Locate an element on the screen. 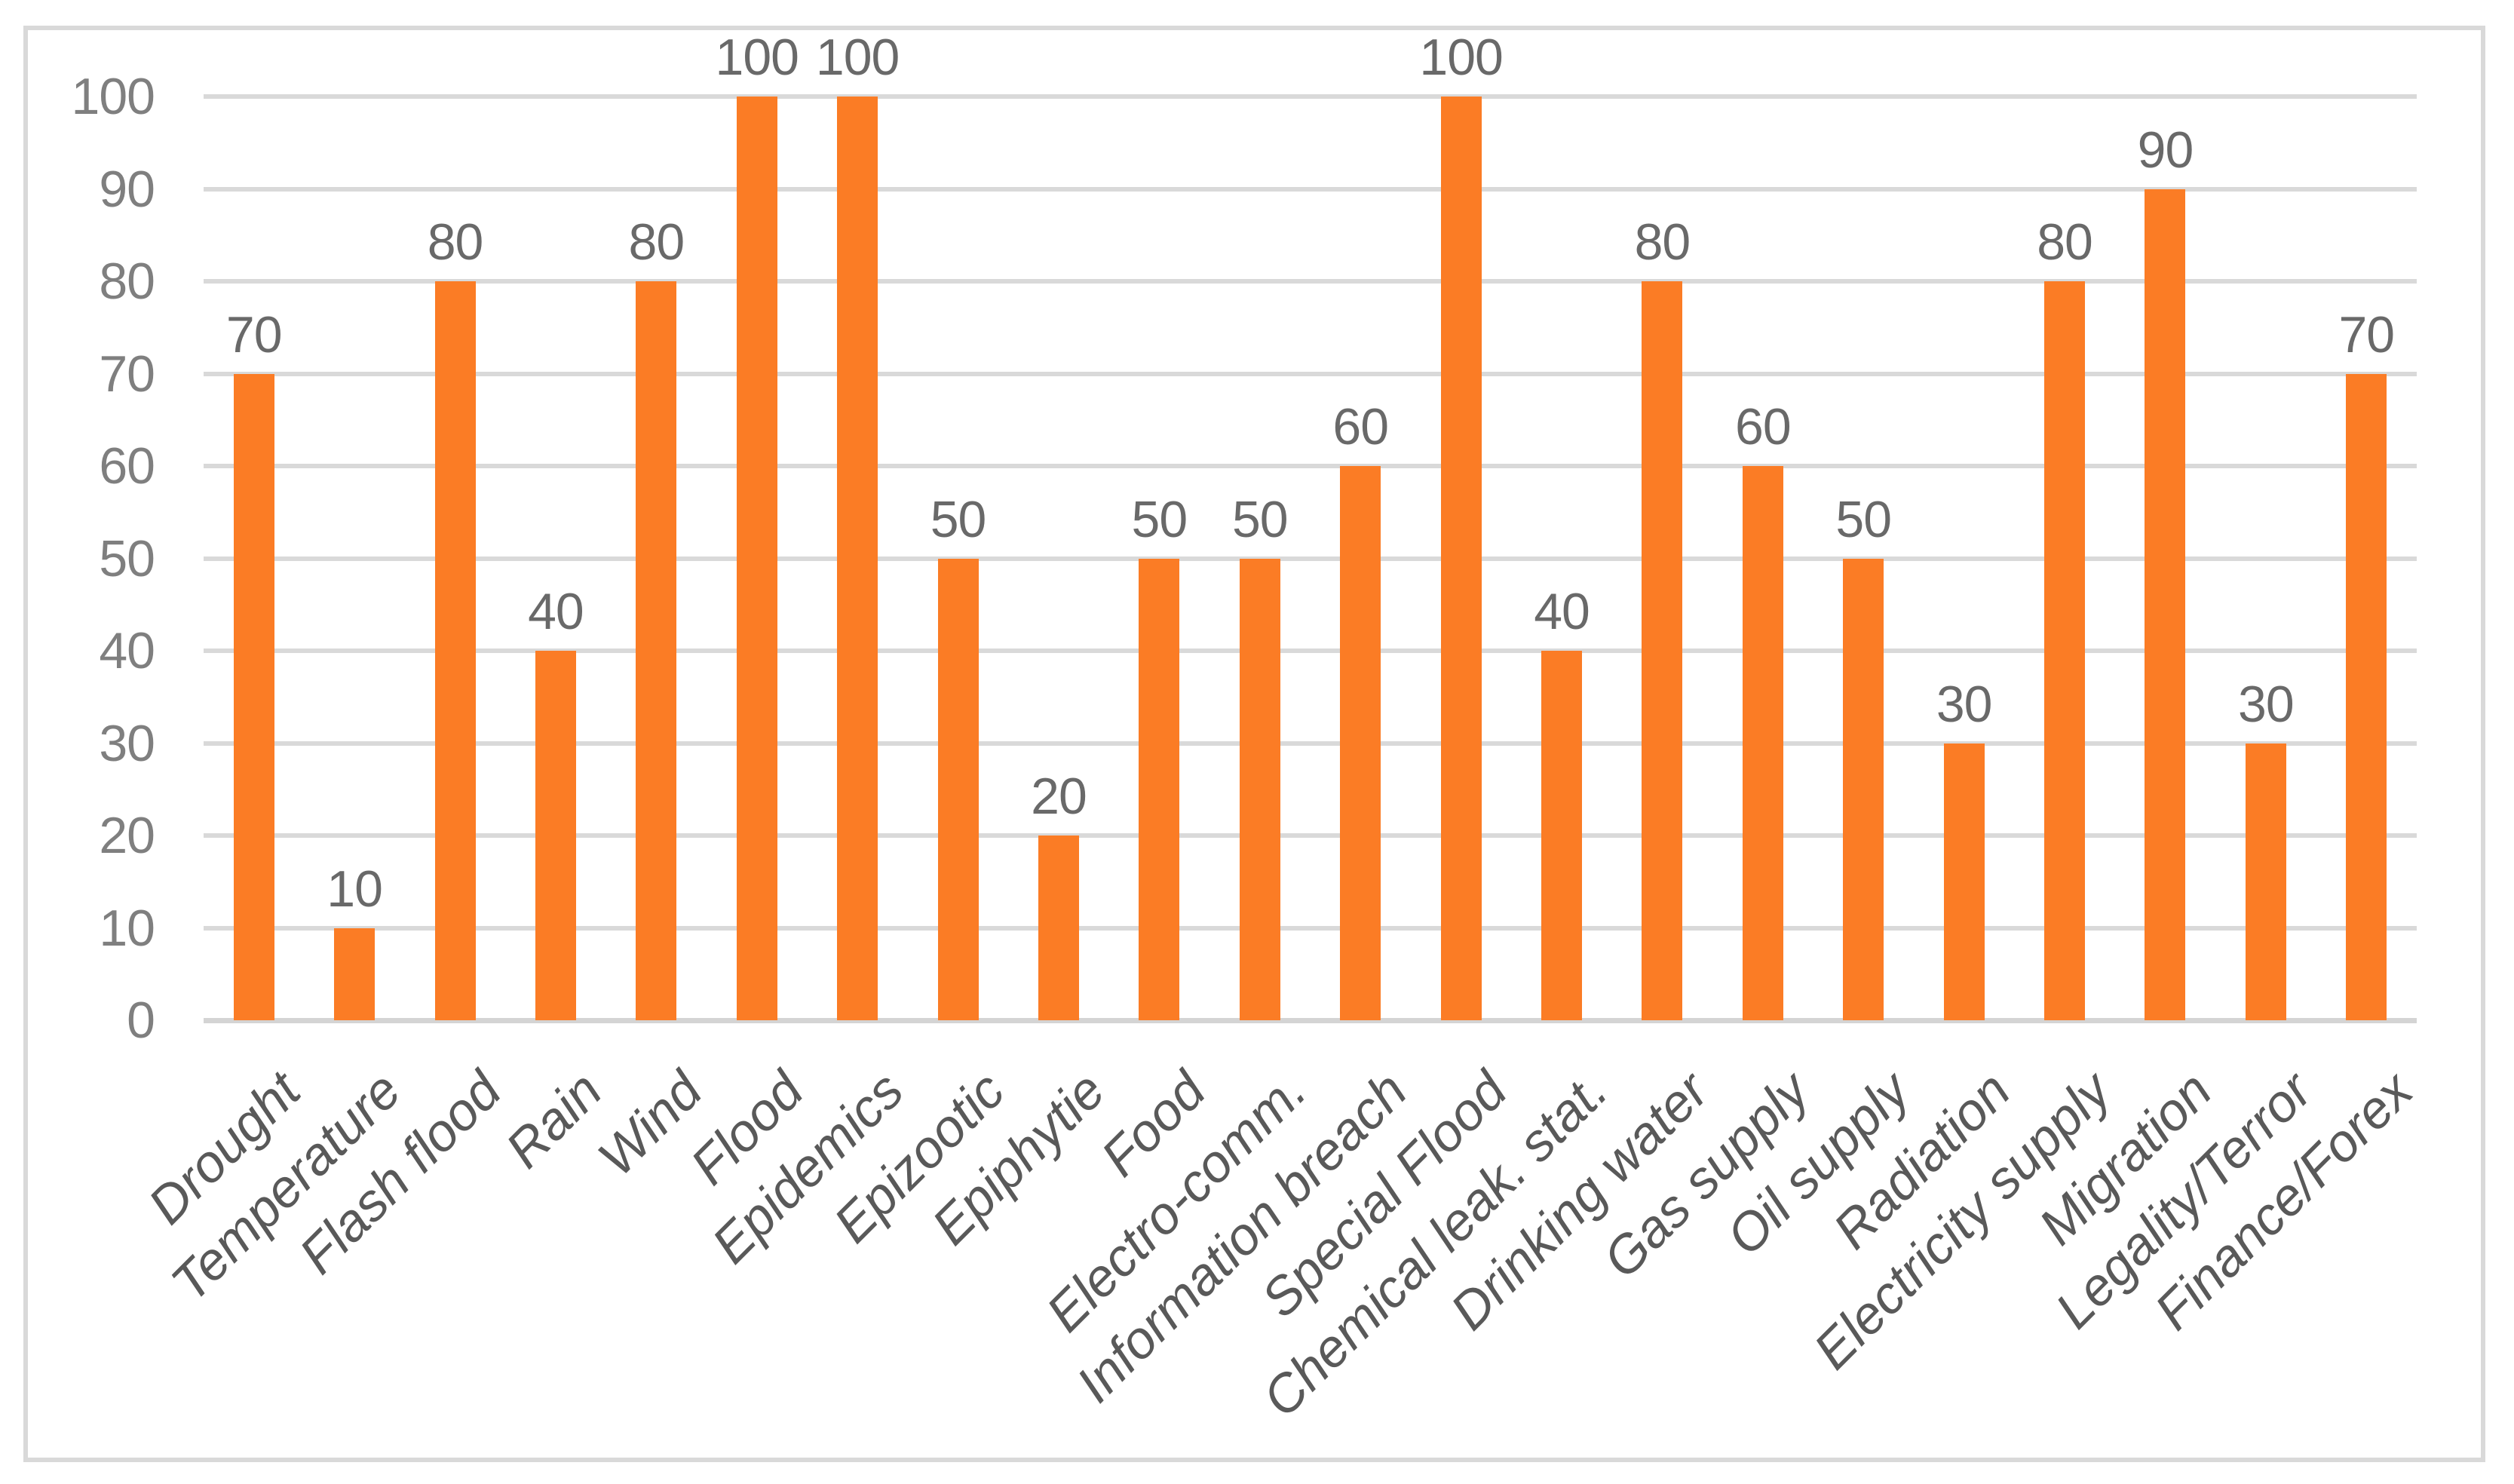 This screenshot has width=2514, height=1484. bar-information-breach is located at coordinates (1360, 743).